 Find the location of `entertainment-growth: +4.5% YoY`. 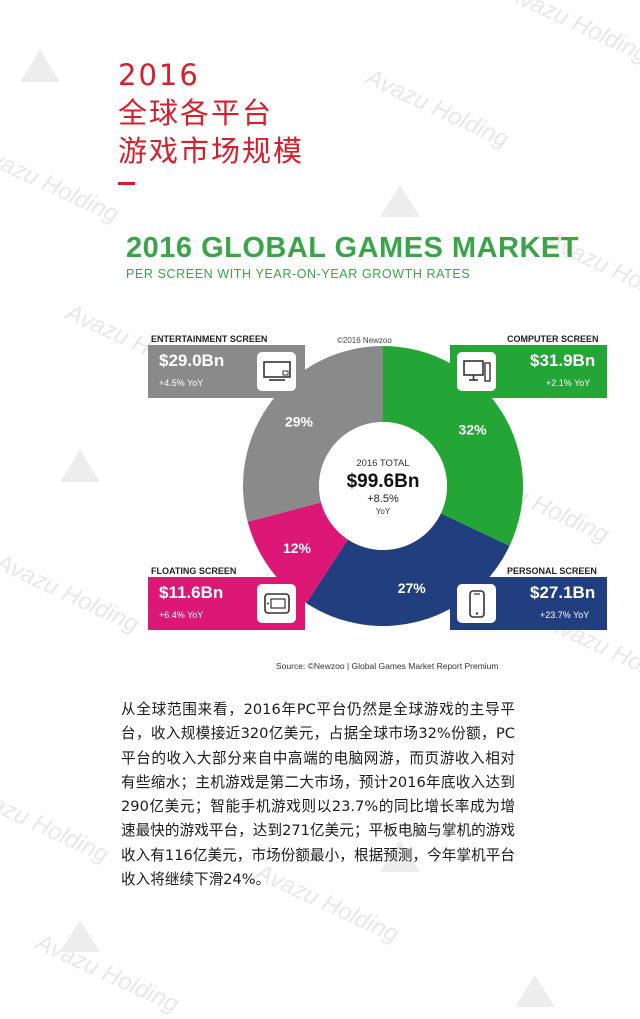

entertainment-growth: +4.5% YoY is located at coordinates (181, 383).